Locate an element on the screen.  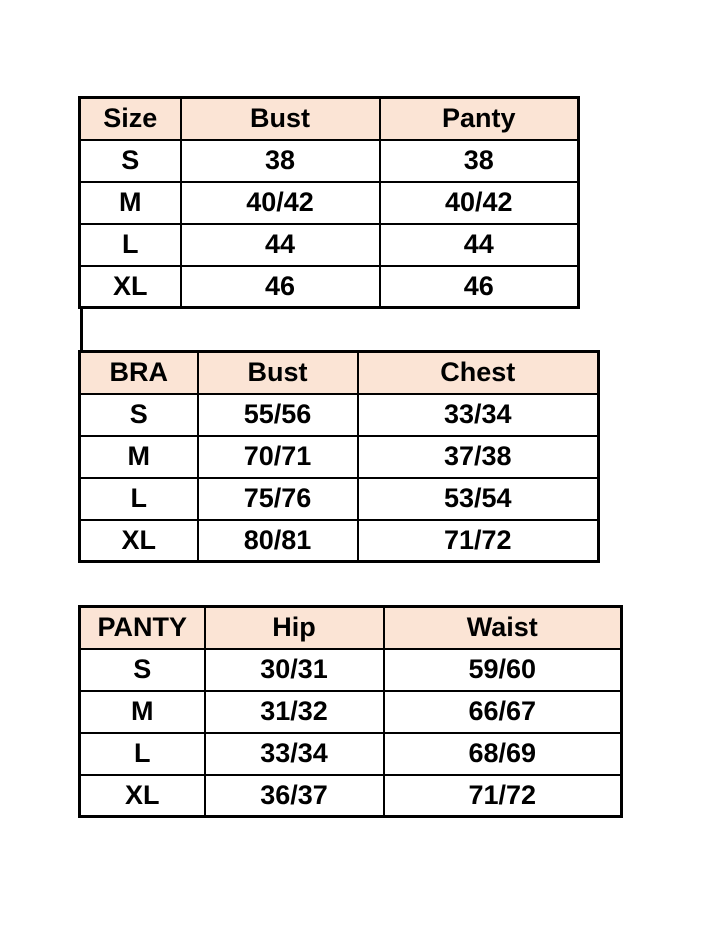
table-row: S 38 38 is located at coordinates (329, 160).